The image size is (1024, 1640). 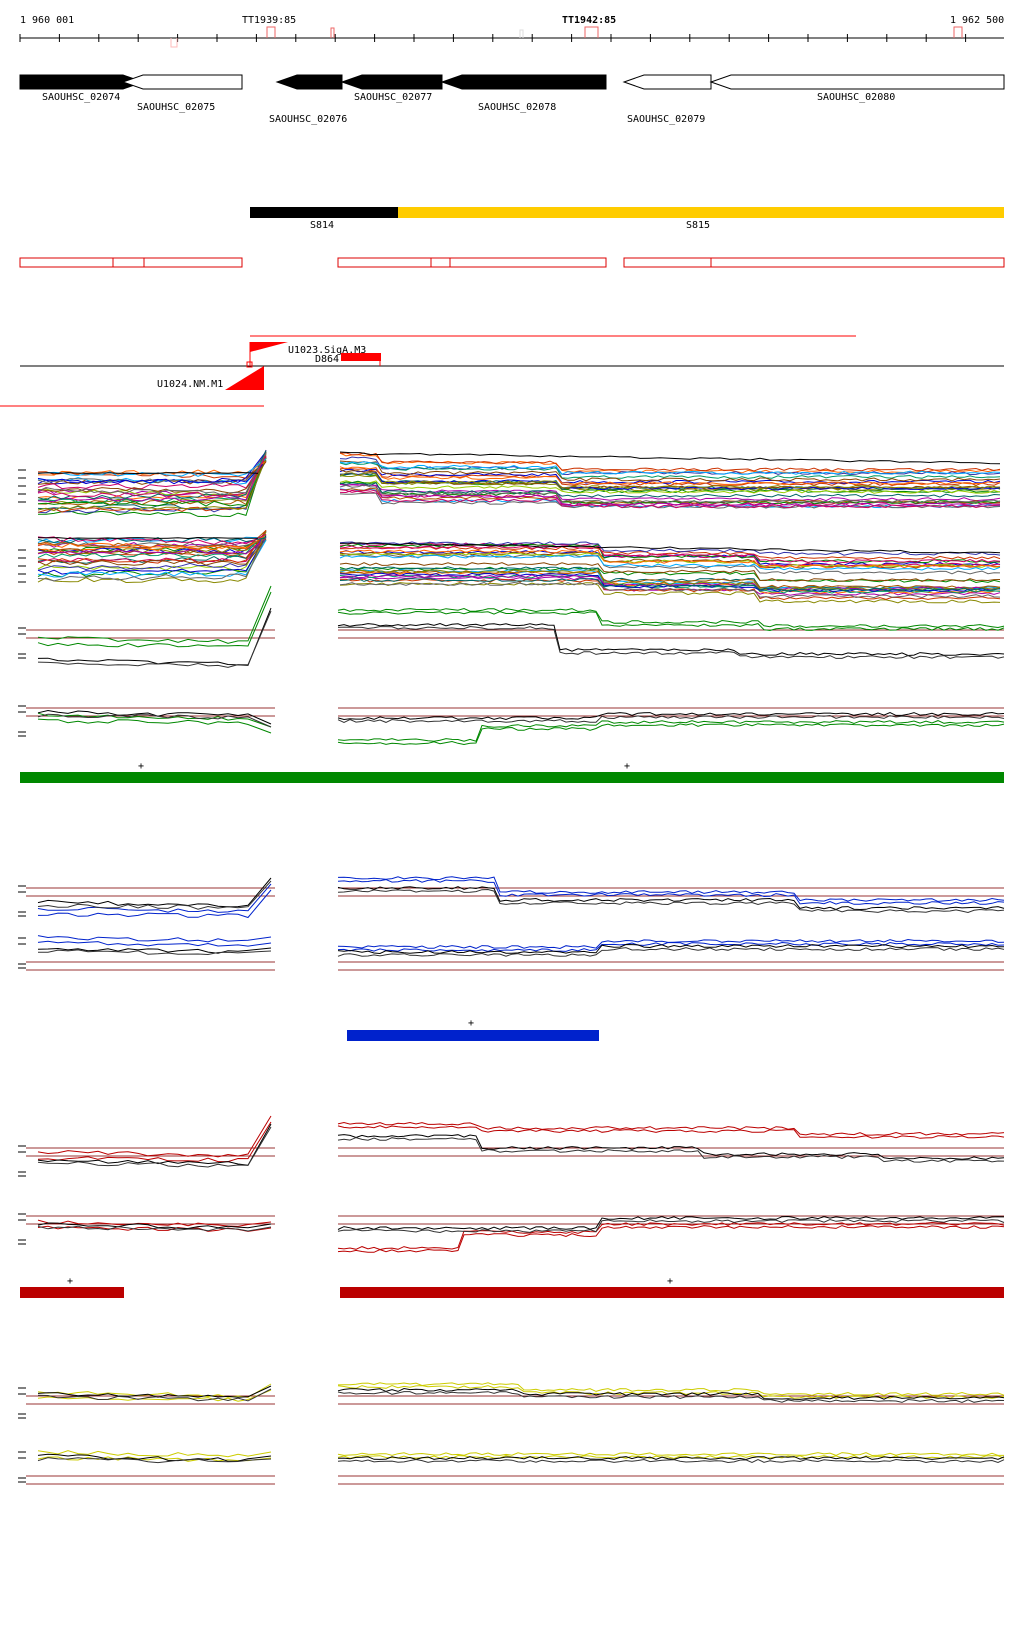 What do you see at coordinates (361, 357) in the screenshot?
I see `transcript-D864` at bounding box center [361, 357].